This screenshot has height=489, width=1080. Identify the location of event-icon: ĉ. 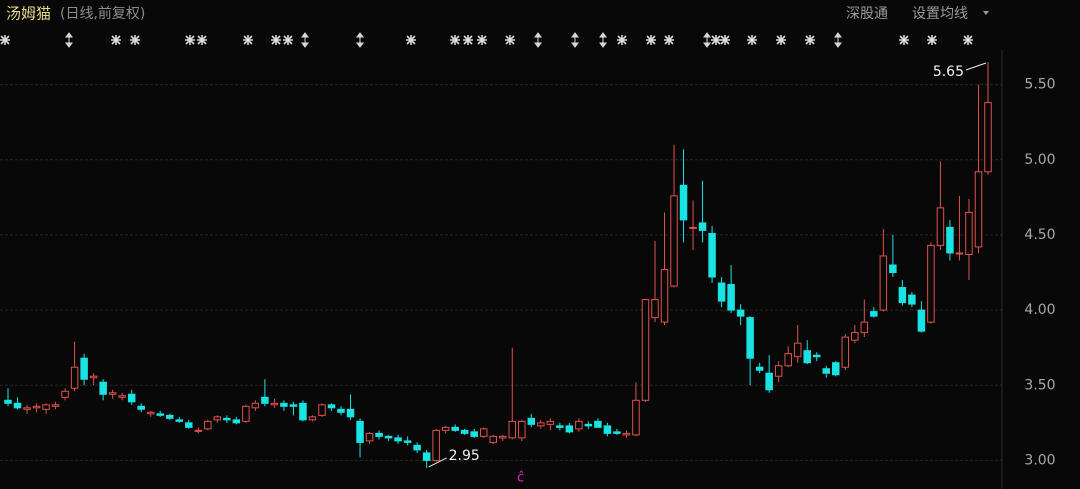
(520, 478).